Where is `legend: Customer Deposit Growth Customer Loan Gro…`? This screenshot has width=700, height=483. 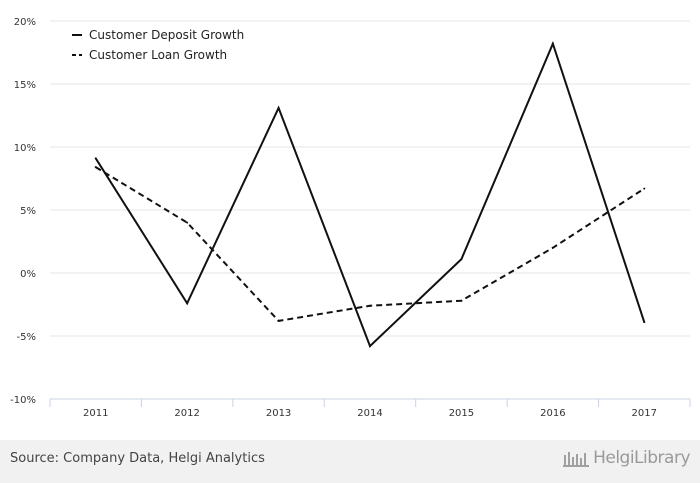
legend: Customer Deposit Growth Customer Loan Gro… is located at coordinates (158, 45).